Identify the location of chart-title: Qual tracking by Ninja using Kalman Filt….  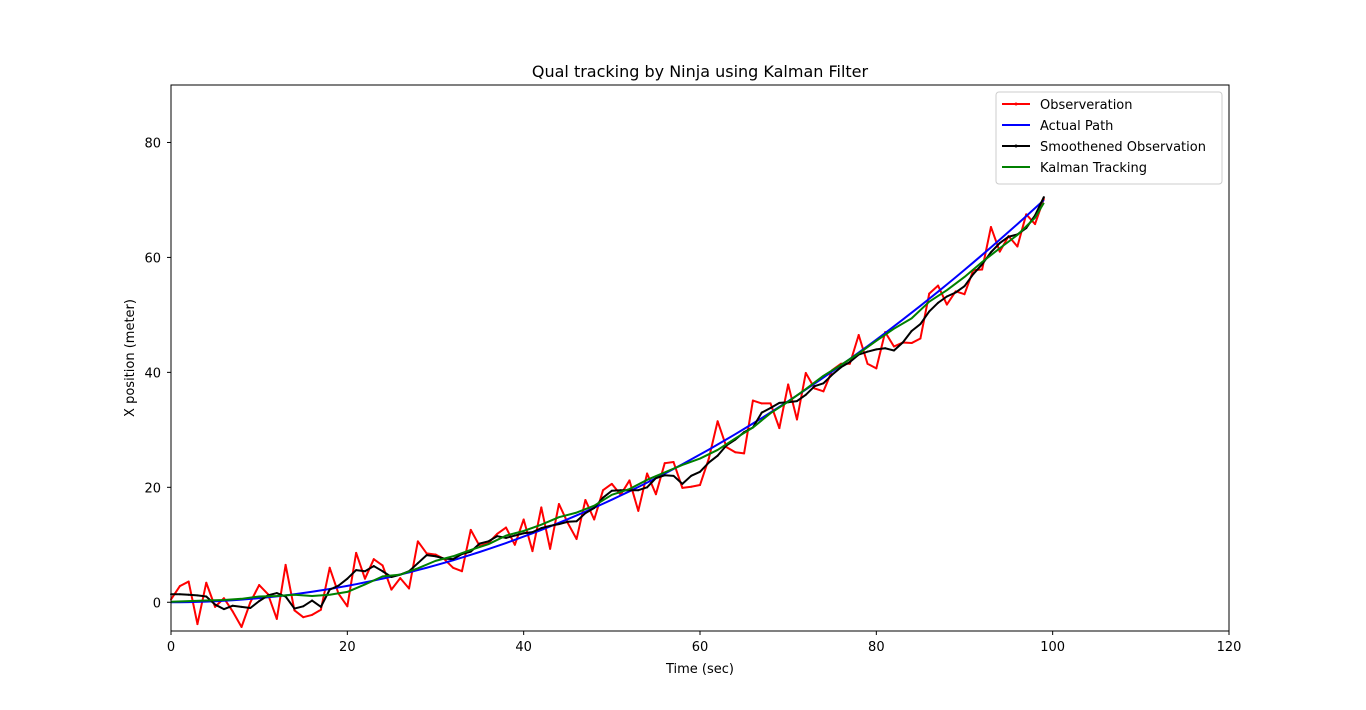
(700, 71).